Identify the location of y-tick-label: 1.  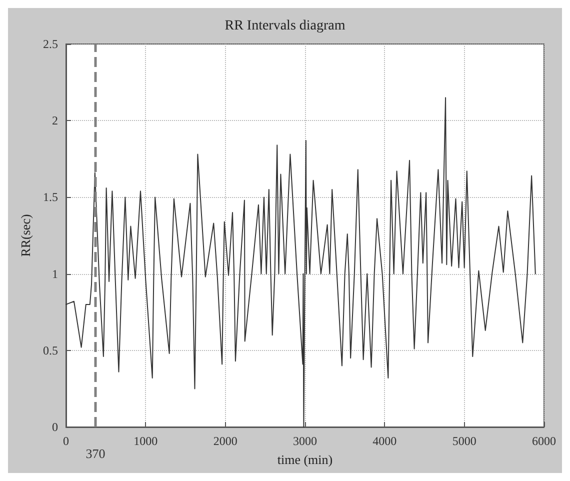
(55, 273).